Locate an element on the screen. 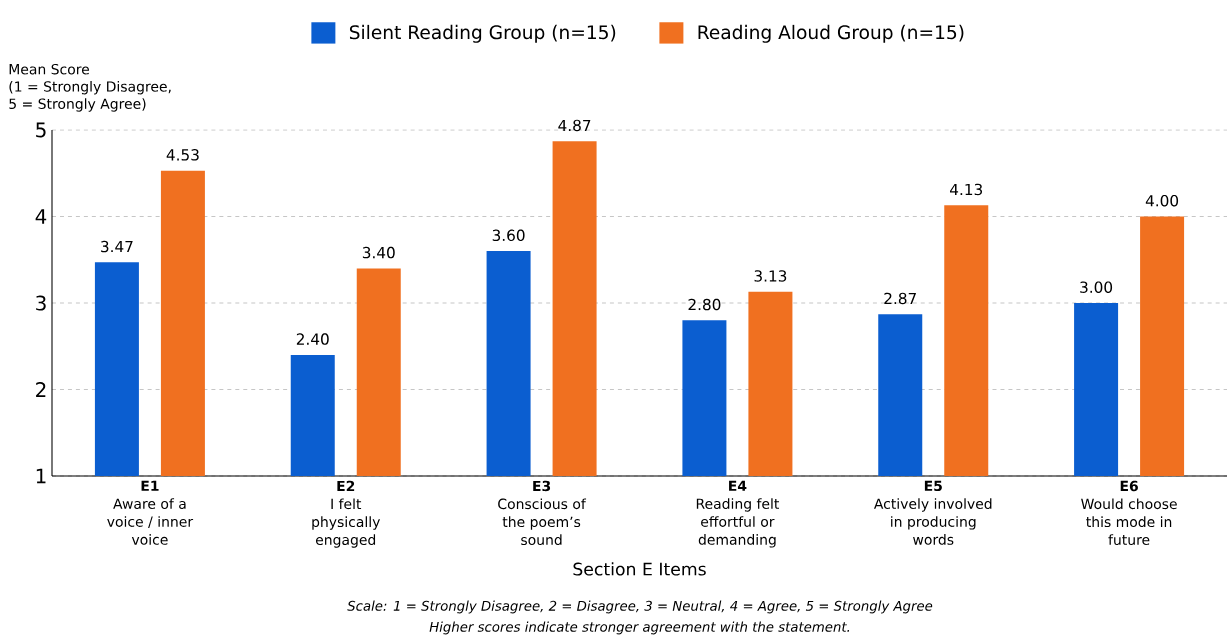  legend-label: Reading Aloud Group (n=15) is located at coordinates (831, 33).